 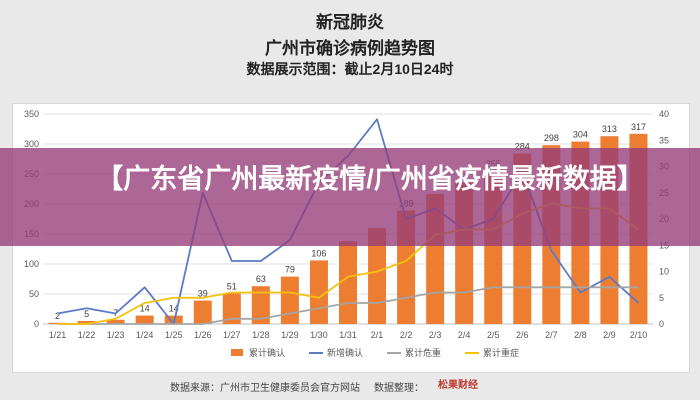 I want to click on bar-value-label: 2, so click(x=57, y=316).